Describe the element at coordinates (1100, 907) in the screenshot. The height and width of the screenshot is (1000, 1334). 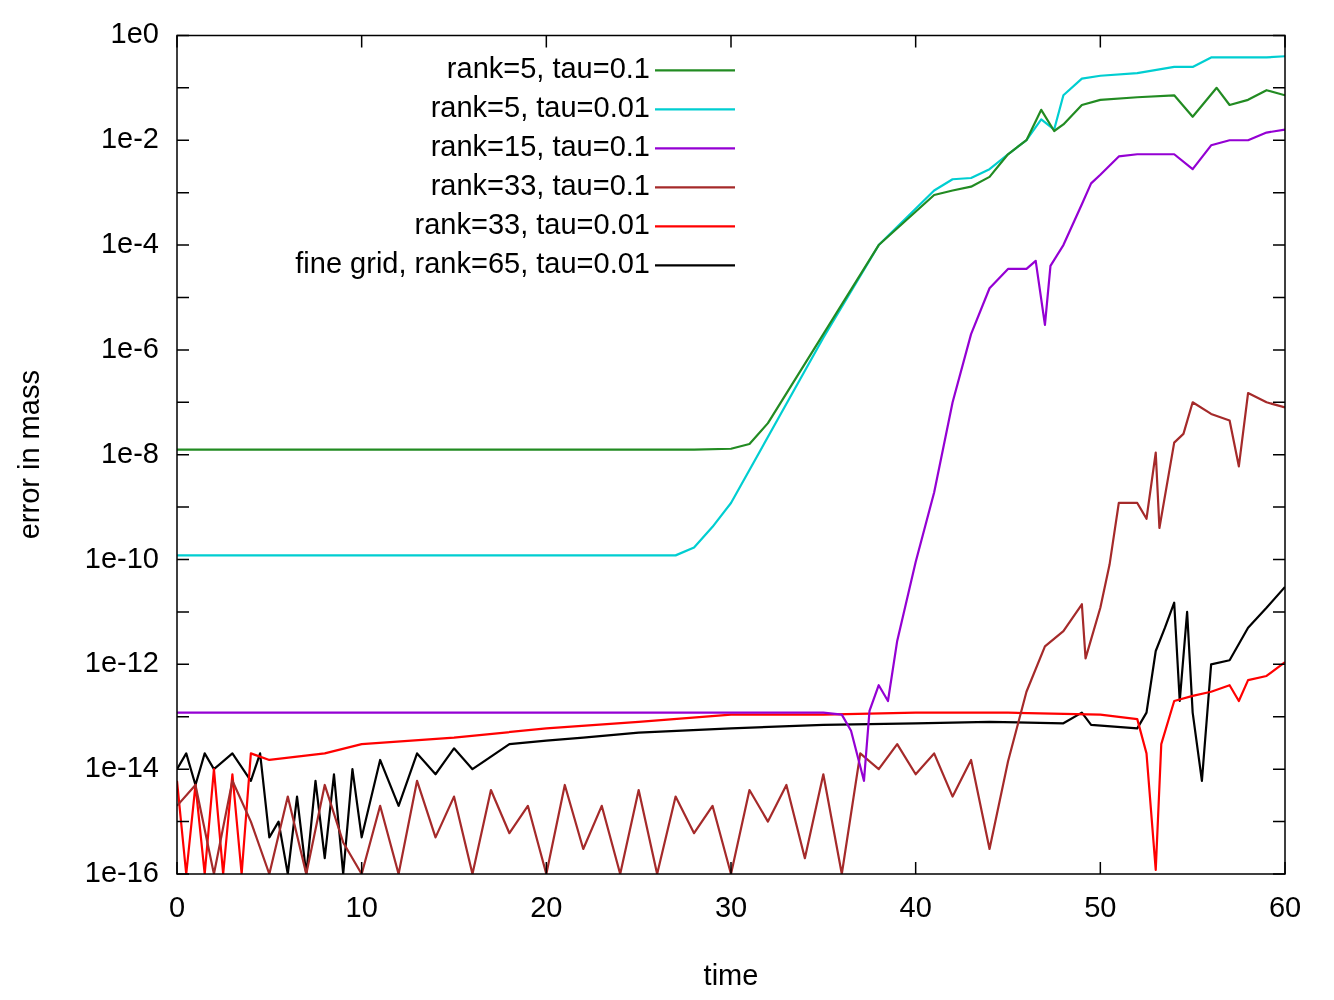
I see `x-tick-label: 50` at that location.